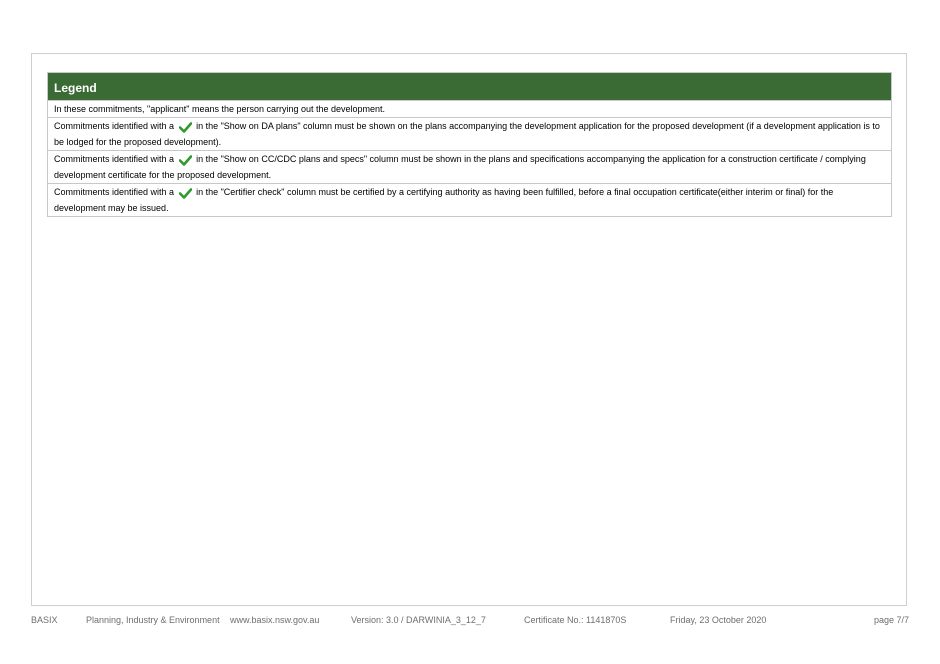 The height and width of the screenshot is (664, 940). Describe the element at coordinates (469, 86) in the screenshot. I see `legend-title: Legend` at that location.